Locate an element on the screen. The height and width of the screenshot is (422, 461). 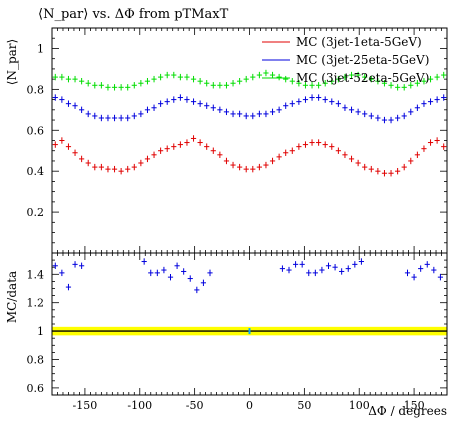
legend-entry: MC (3jet-25eta-5GeV) is located at coordinates (362, 60).